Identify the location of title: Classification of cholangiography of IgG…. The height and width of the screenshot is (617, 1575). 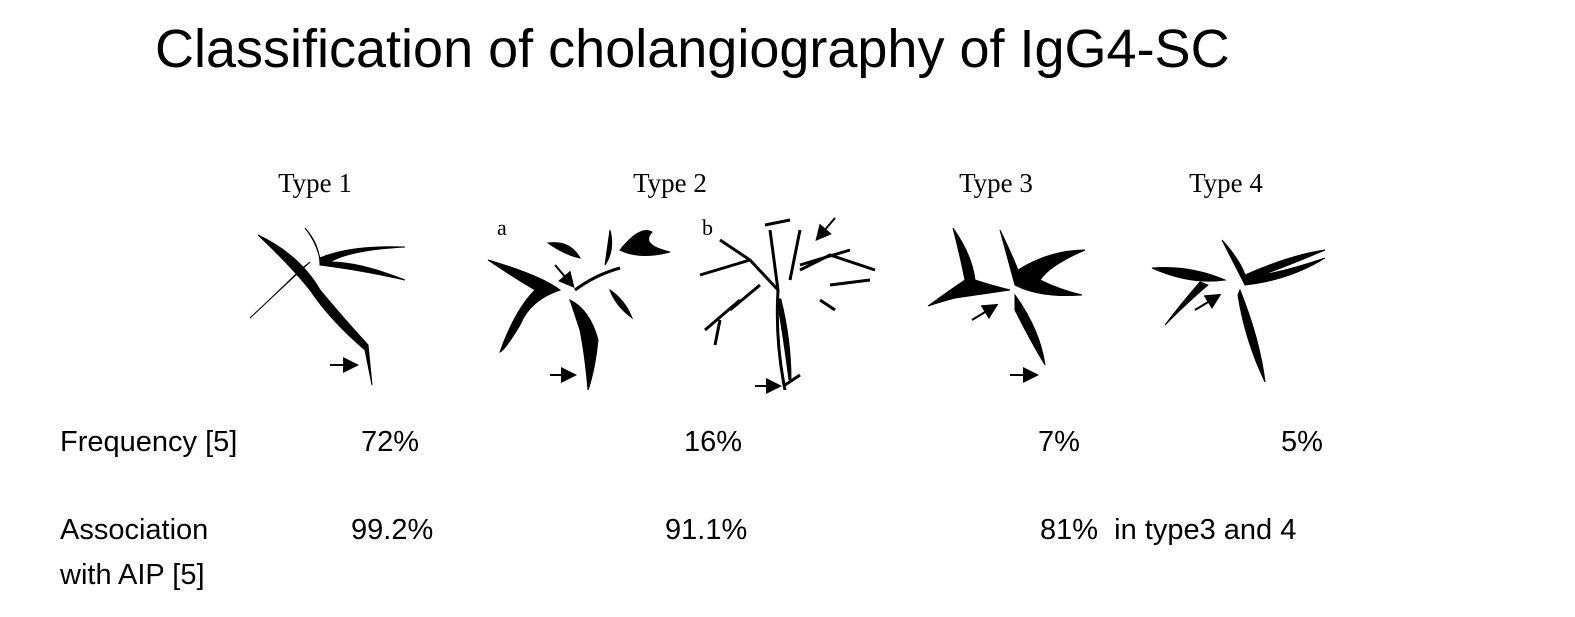
(692, 49).